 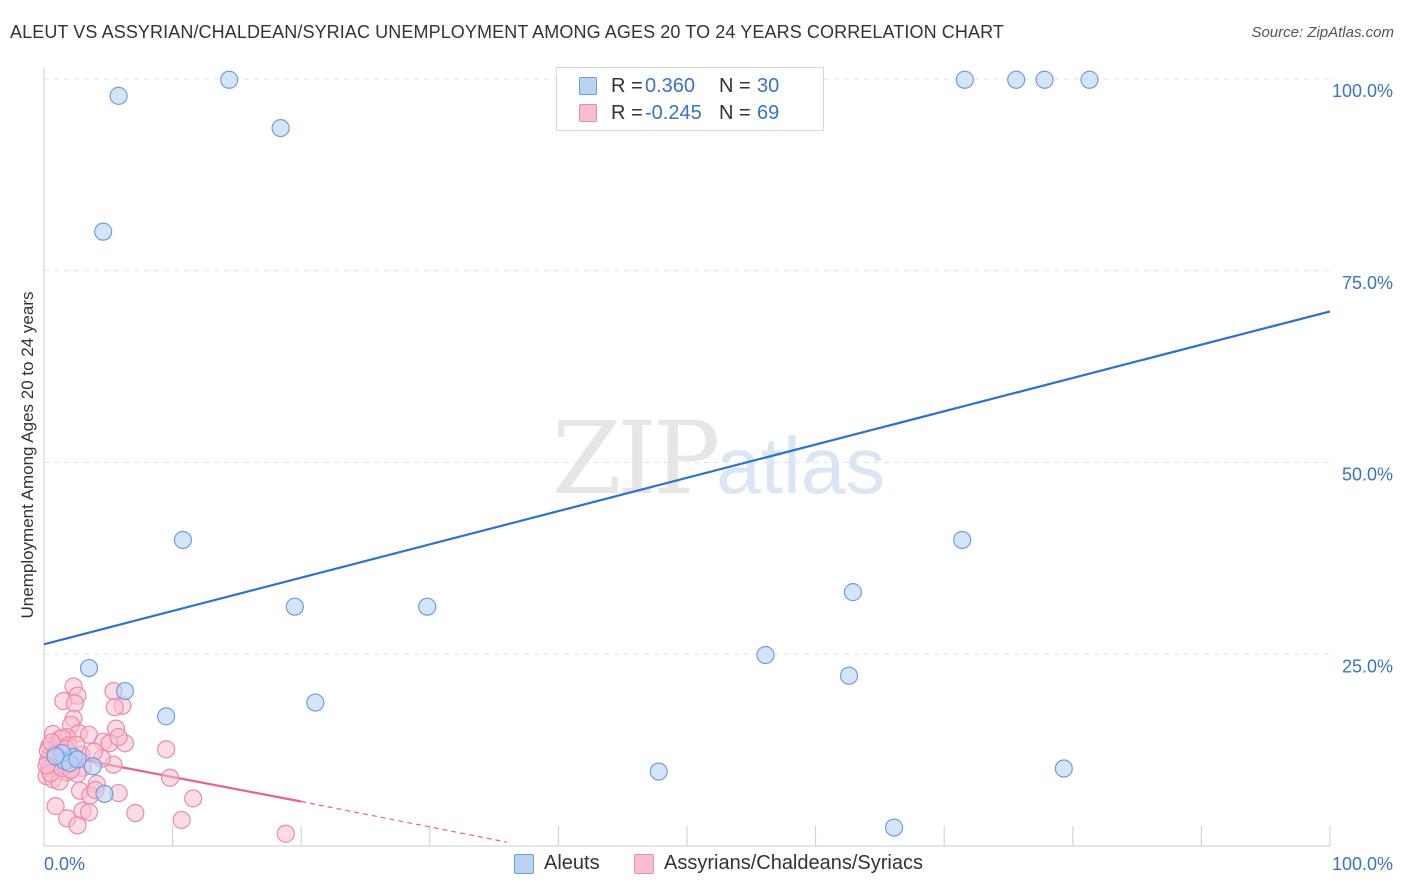 What do you see at coordinates (1322, 32) in the screenshot?
I see `source-label: Source: ZipAtlas.com` at bounding box center [1322, 32].